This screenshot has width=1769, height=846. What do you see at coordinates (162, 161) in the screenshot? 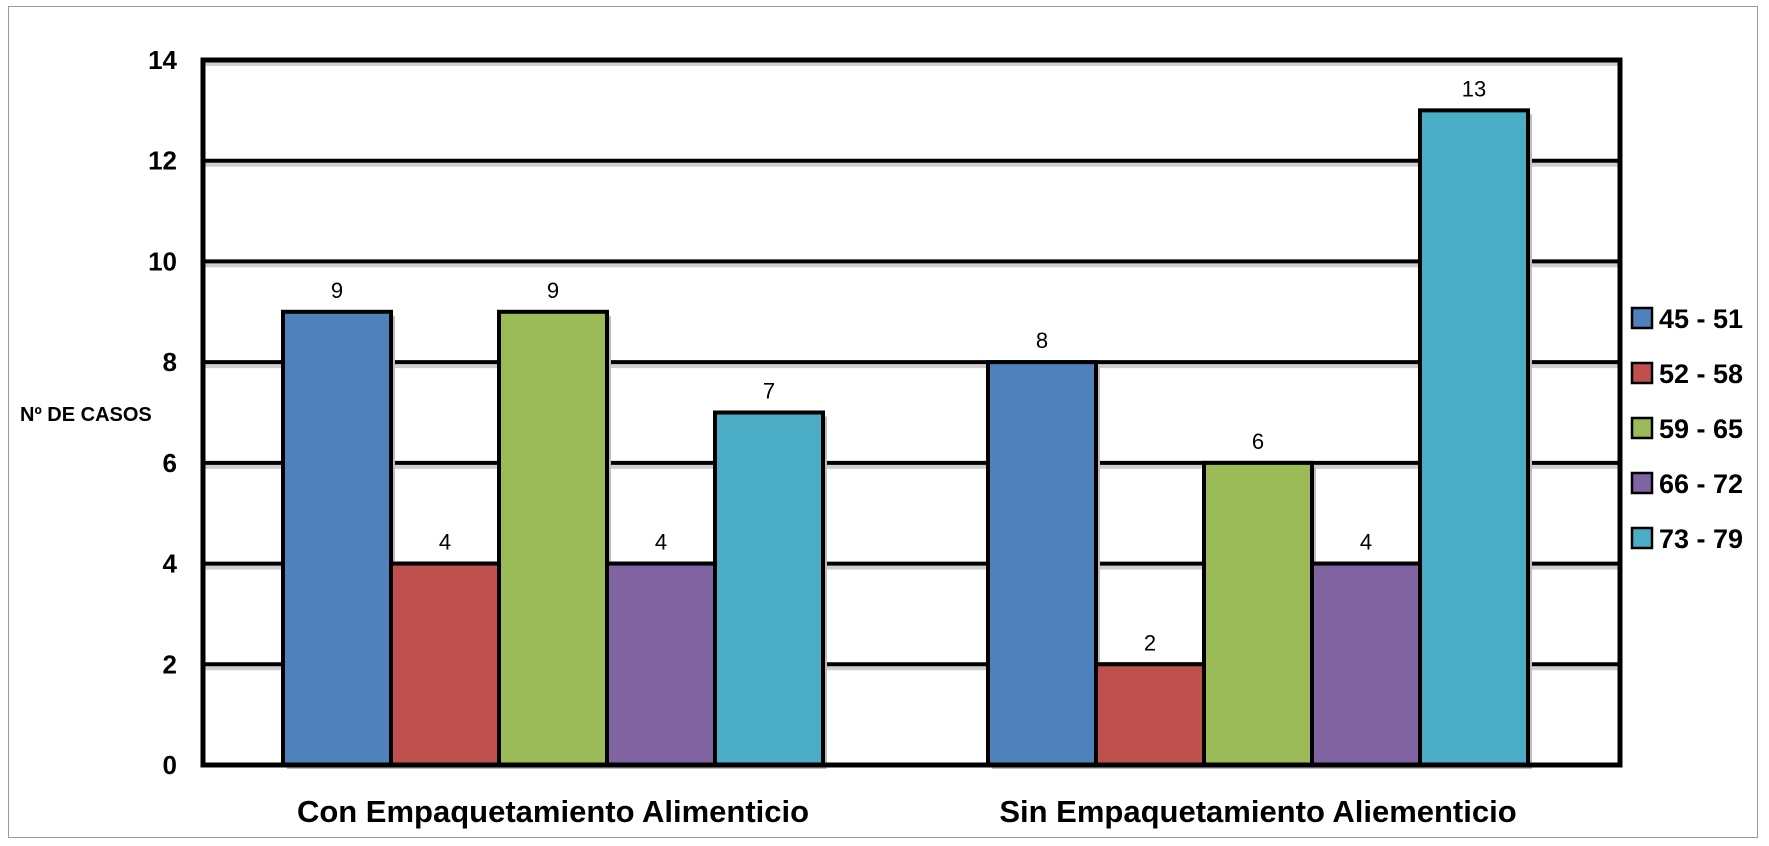
I see `y-tick-label: 12` at bounding box center [162, 161].